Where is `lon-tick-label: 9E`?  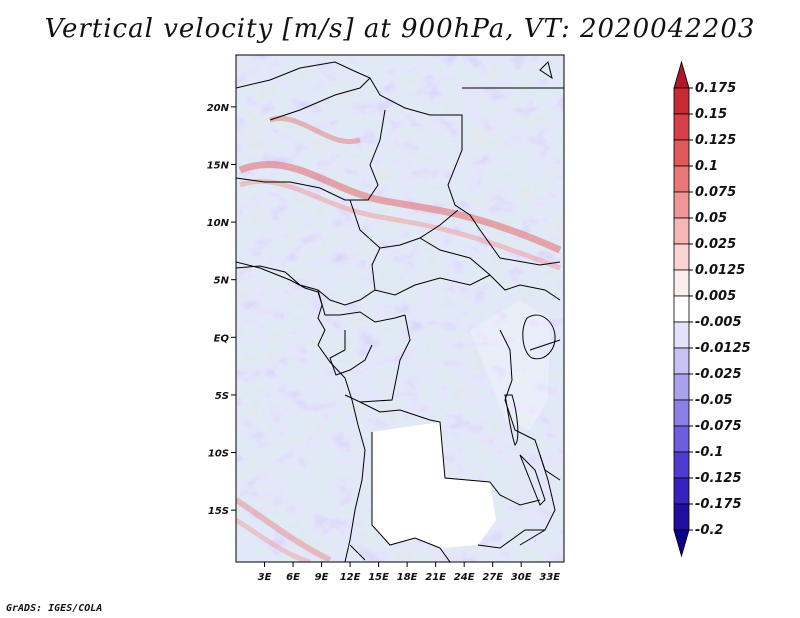
lon-tick-label: 9E is located at coordinates (322, 577).